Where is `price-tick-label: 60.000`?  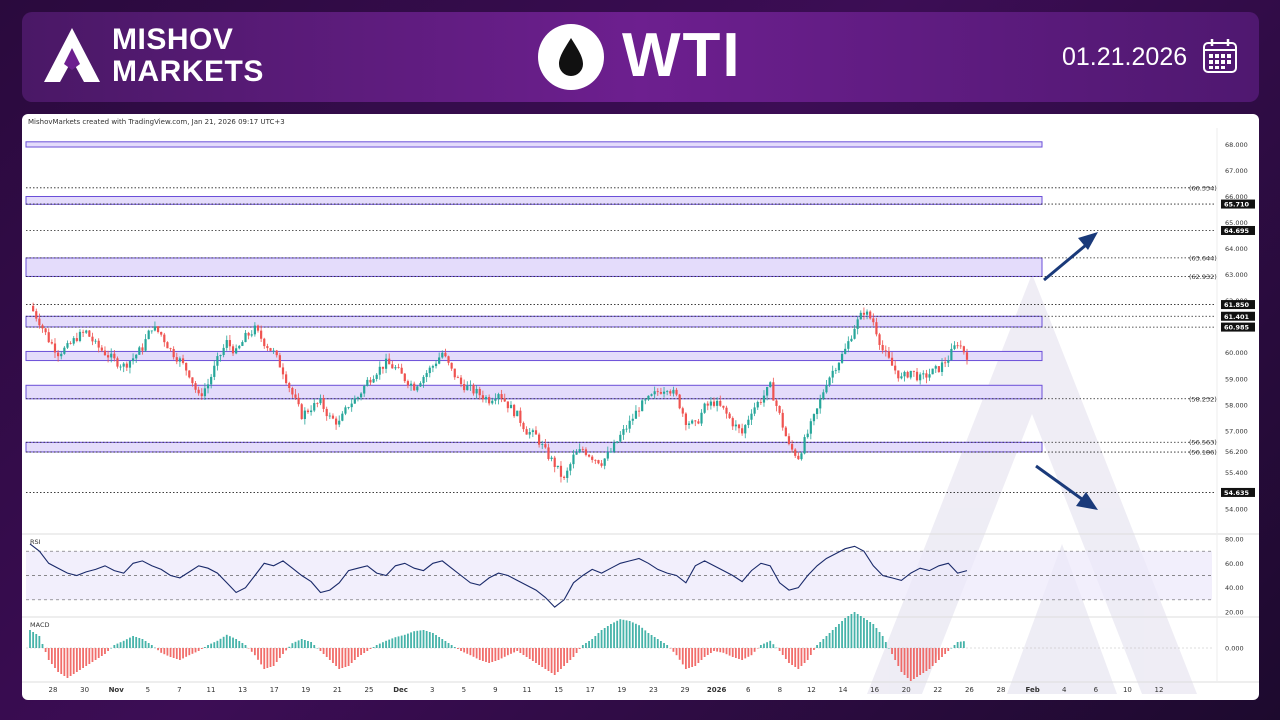 price-tick-label: 60.000 is located at coordinates (1236, 353).